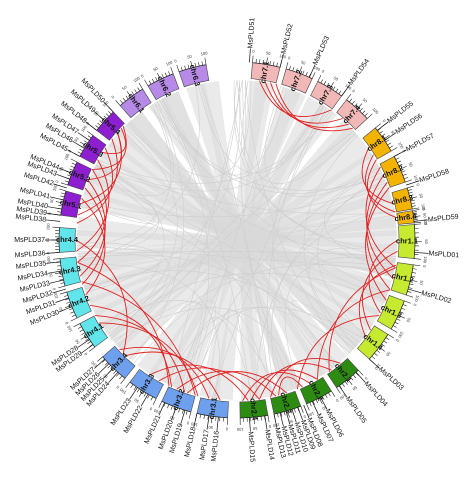  What do you see at coordinates (443, 219) in the screenshot?
I see `gene-label: MsPLD59` at bounding box center [443, 219].